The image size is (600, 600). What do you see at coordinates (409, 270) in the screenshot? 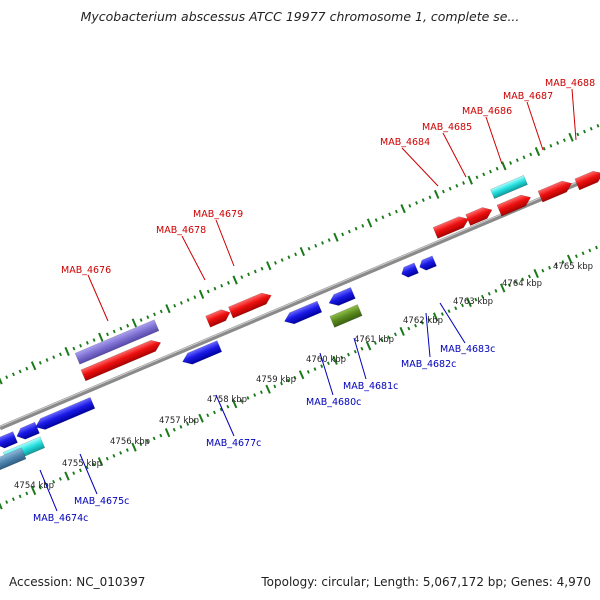
I see `gene-MAB_4682c` at bounding box center [409, 270].